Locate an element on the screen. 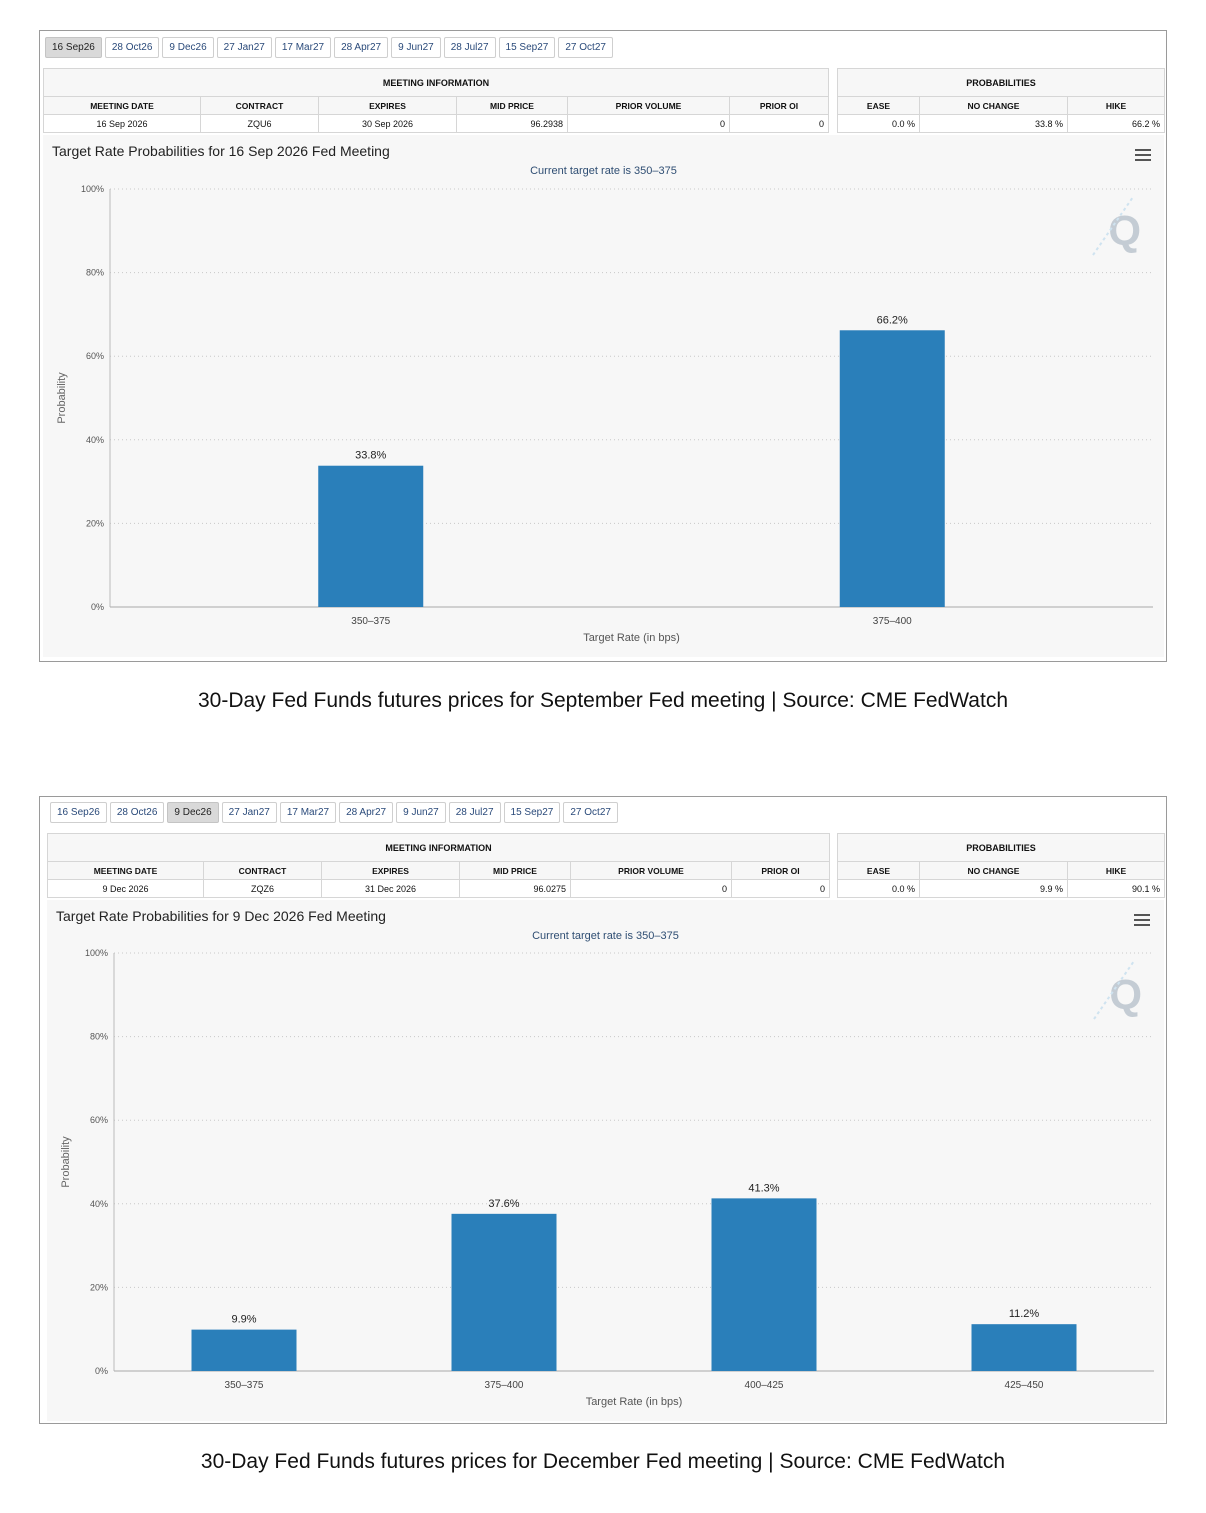 The image size is (1206, 1513). col-prior-oi: PRIOR OI is located at coordinates (780, 870).